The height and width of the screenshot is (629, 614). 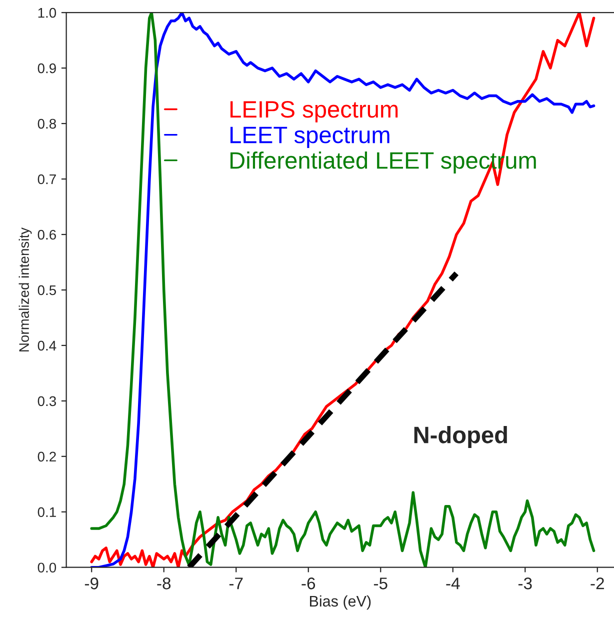 I want to click on y-tick-label: 0.1, so click(x=47, y=512).